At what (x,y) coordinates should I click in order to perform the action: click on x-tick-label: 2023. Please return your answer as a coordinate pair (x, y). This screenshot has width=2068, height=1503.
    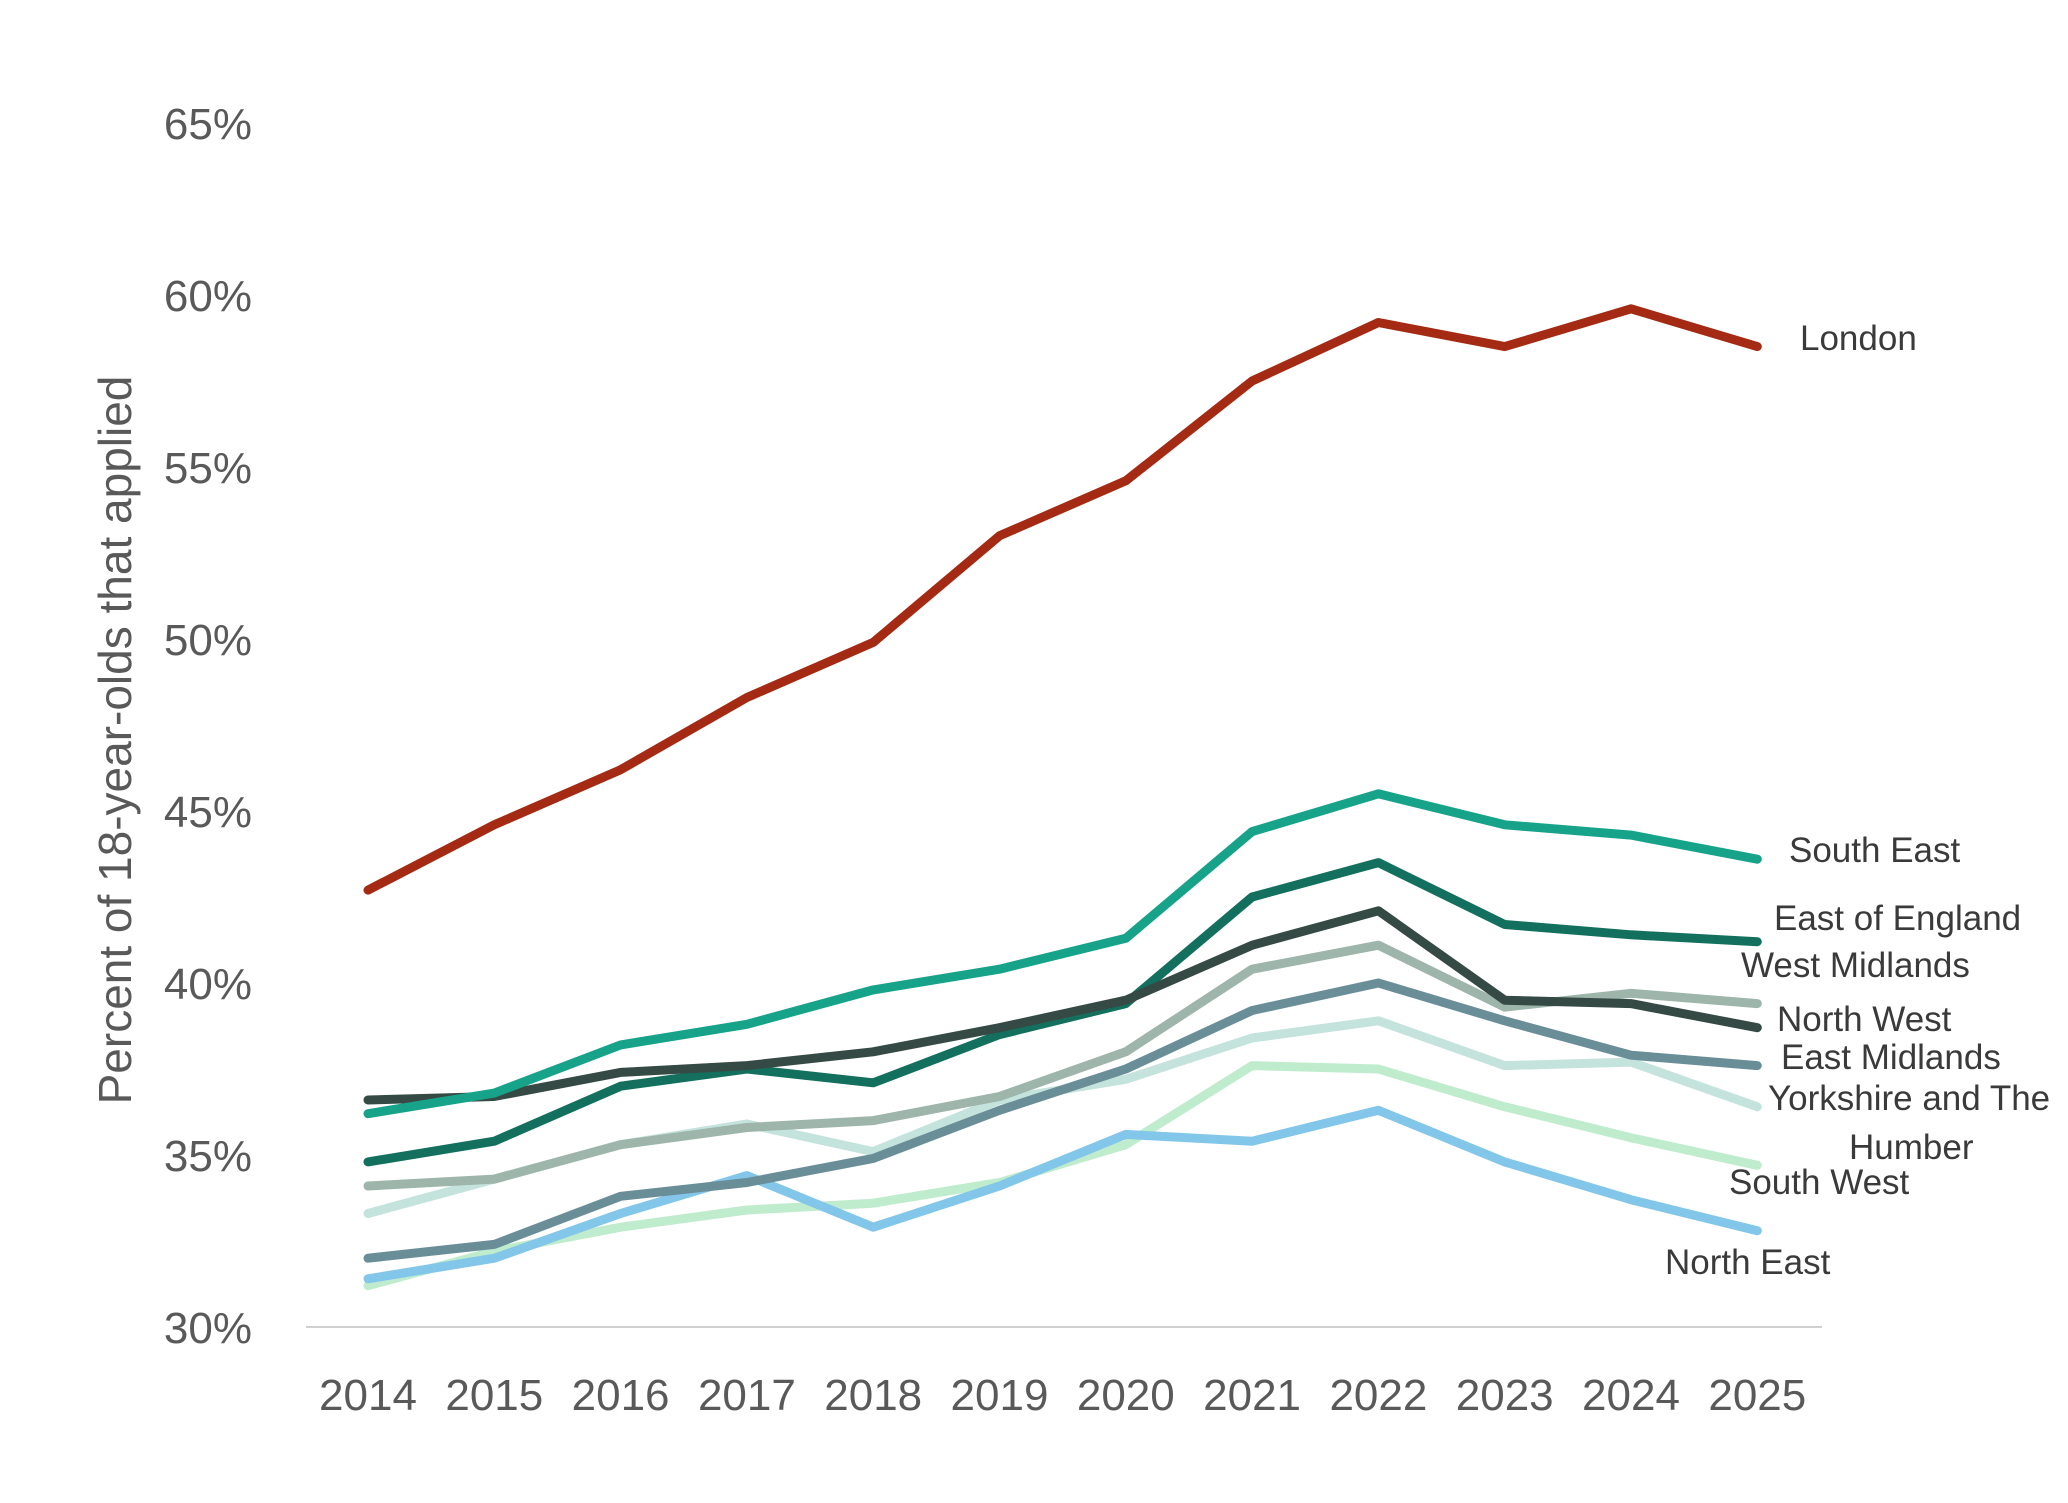
    Looking at the image, I should click on (1505, 1395).